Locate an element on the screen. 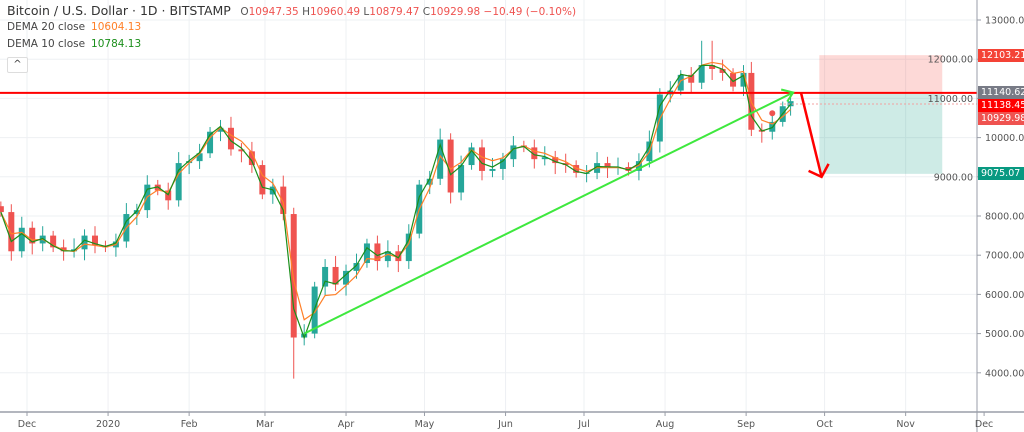 This screenshot has height=432, width=1024. price-label: 11140.62 is located at coordinates (1001, 93).